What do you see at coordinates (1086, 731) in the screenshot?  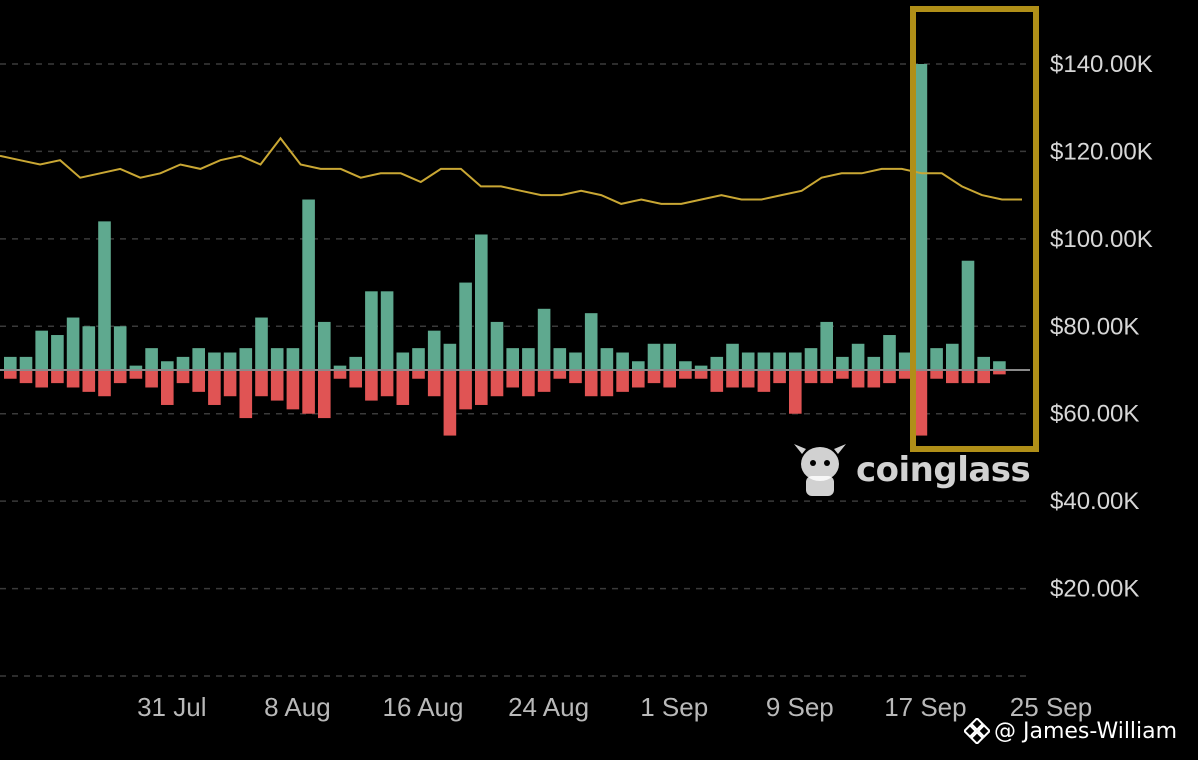 I see `credit-text: @ James-William` at bounding box center [1086, 731].